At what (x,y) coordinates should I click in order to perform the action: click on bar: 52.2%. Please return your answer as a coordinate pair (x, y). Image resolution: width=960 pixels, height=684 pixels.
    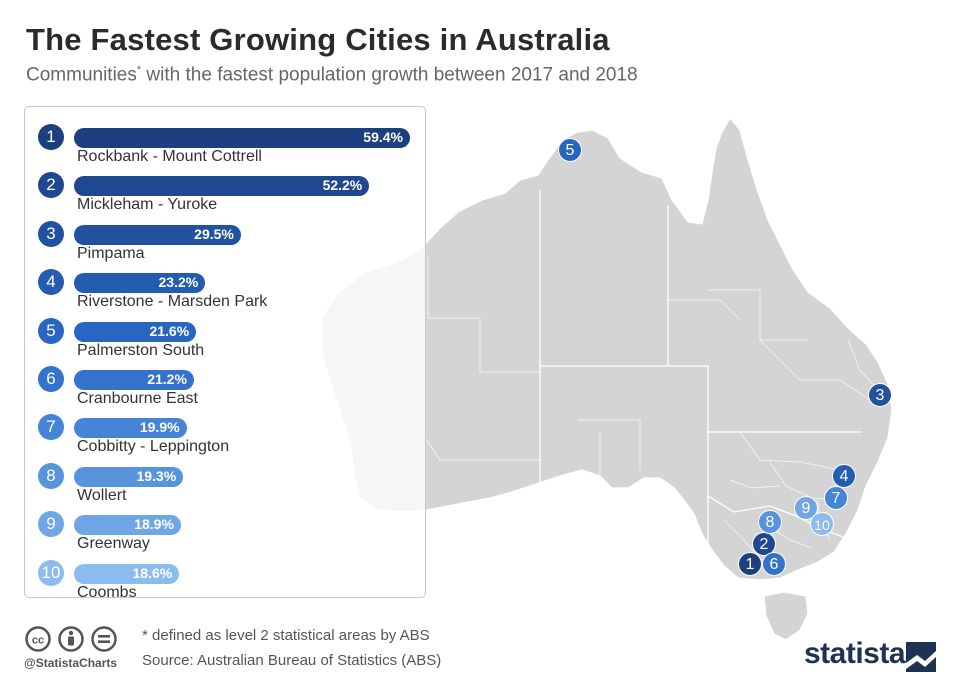
    Looking at the image, I should click on (222, 186).